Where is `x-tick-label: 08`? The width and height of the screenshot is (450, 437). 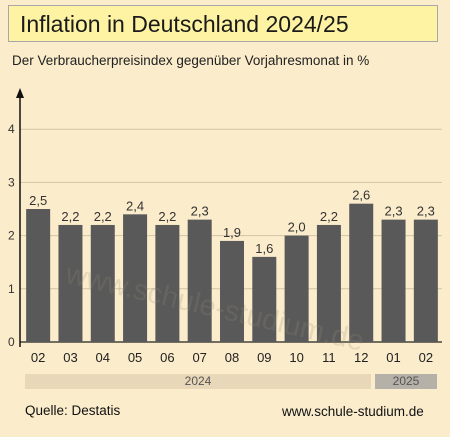
x-tick-label: 08 is located at coordinates (232, 357).